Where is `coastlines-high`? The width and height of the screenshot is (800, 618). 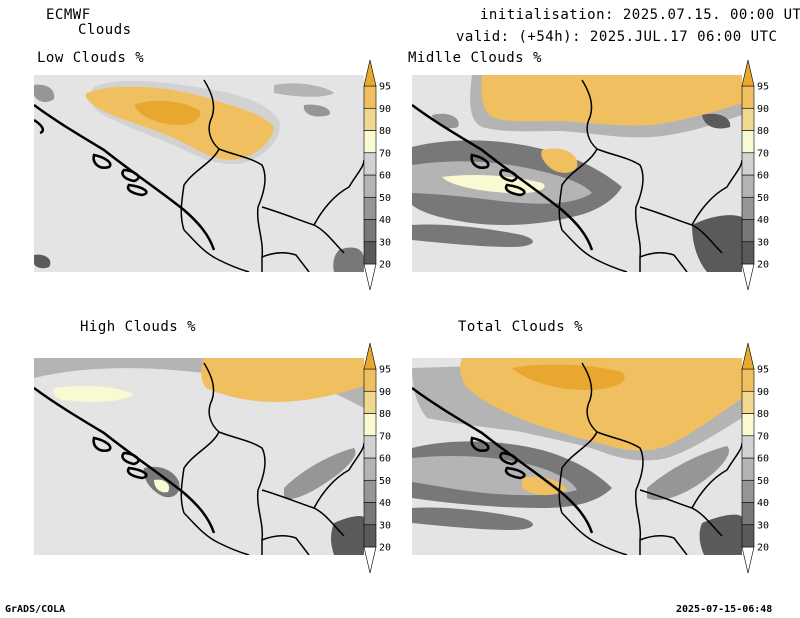
coastlines-high is located at coordinates (125, 460).